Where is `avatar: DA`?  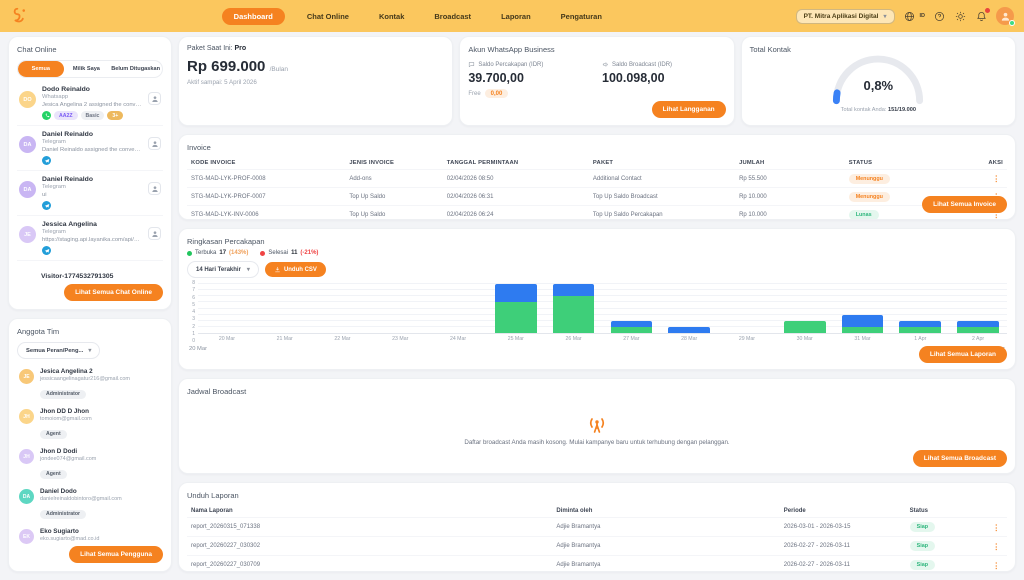
avatar: DA is located at coordinates (27, 144).